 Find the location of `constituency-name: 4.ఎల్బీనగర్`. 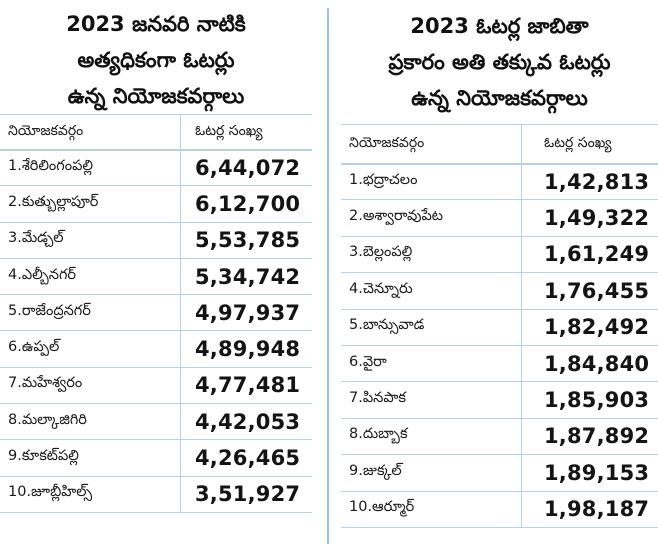

constituency-name: 4.ఎల్బీనగర్ is located at coordinates (42, 274).